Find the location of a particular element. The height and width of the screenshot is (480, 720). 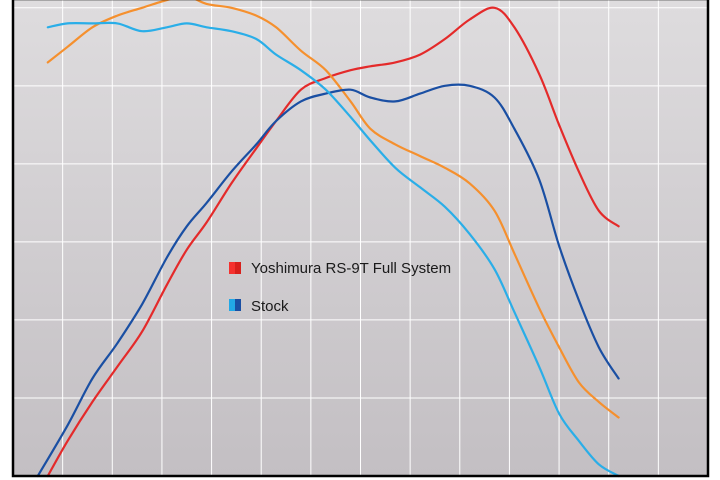

legend-label-yoshimura: Yoshimura RS-9T Full System is located at coordinates (351, 268).